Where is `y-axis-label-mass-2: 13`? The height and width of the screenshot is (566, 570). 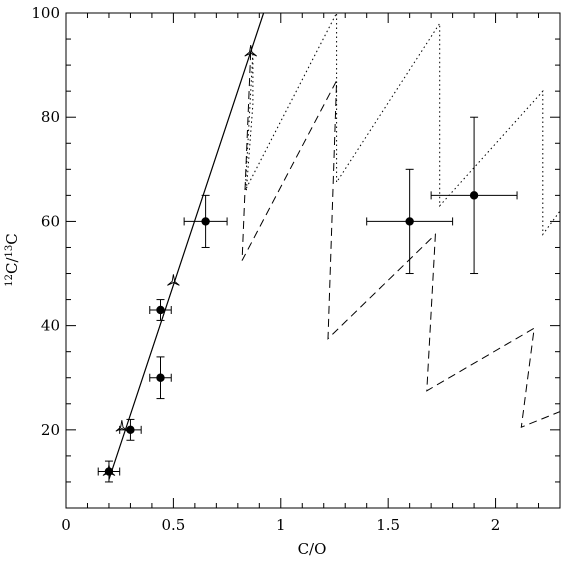 y-axis-label-mass-2: 13 is located at coordinates (9, 251).